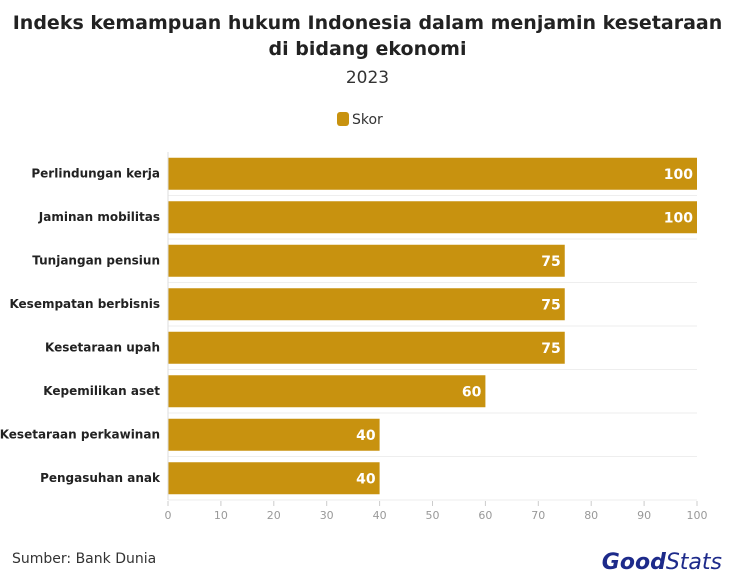 This screenshot has height=575, width=735. I want to click on y-tick-label: Pengasuhan anak, so click(100, 478).